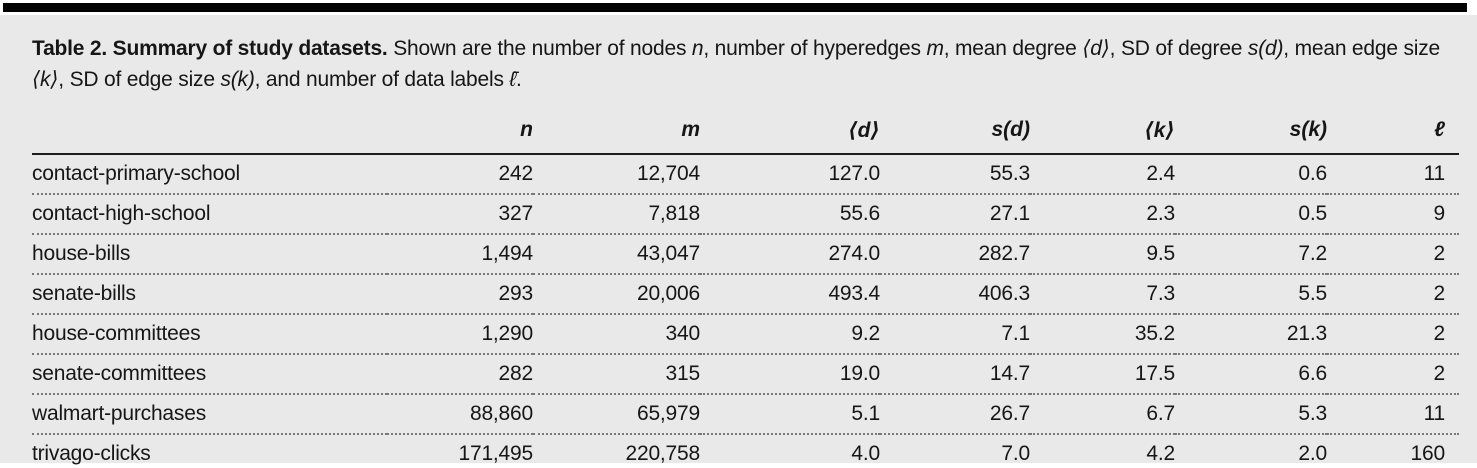 This screenshot has width=1477, height=468. What do you see at coordinates (1393, 131) in the screenshot?
I see `column-header-l: ℓ` at bounding box center [1393, 131].